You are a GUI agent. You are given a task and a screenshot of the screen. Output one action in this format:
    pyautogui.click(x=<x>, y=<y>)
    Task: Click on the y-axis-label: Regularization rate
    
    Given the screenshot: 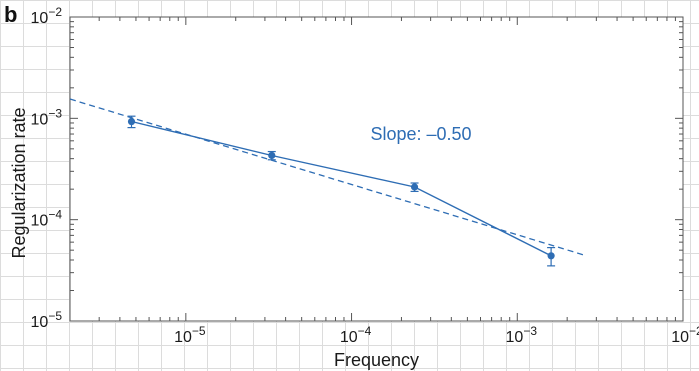 What is the action you would take?
    pyautogui.click(x=19, y=182)
    